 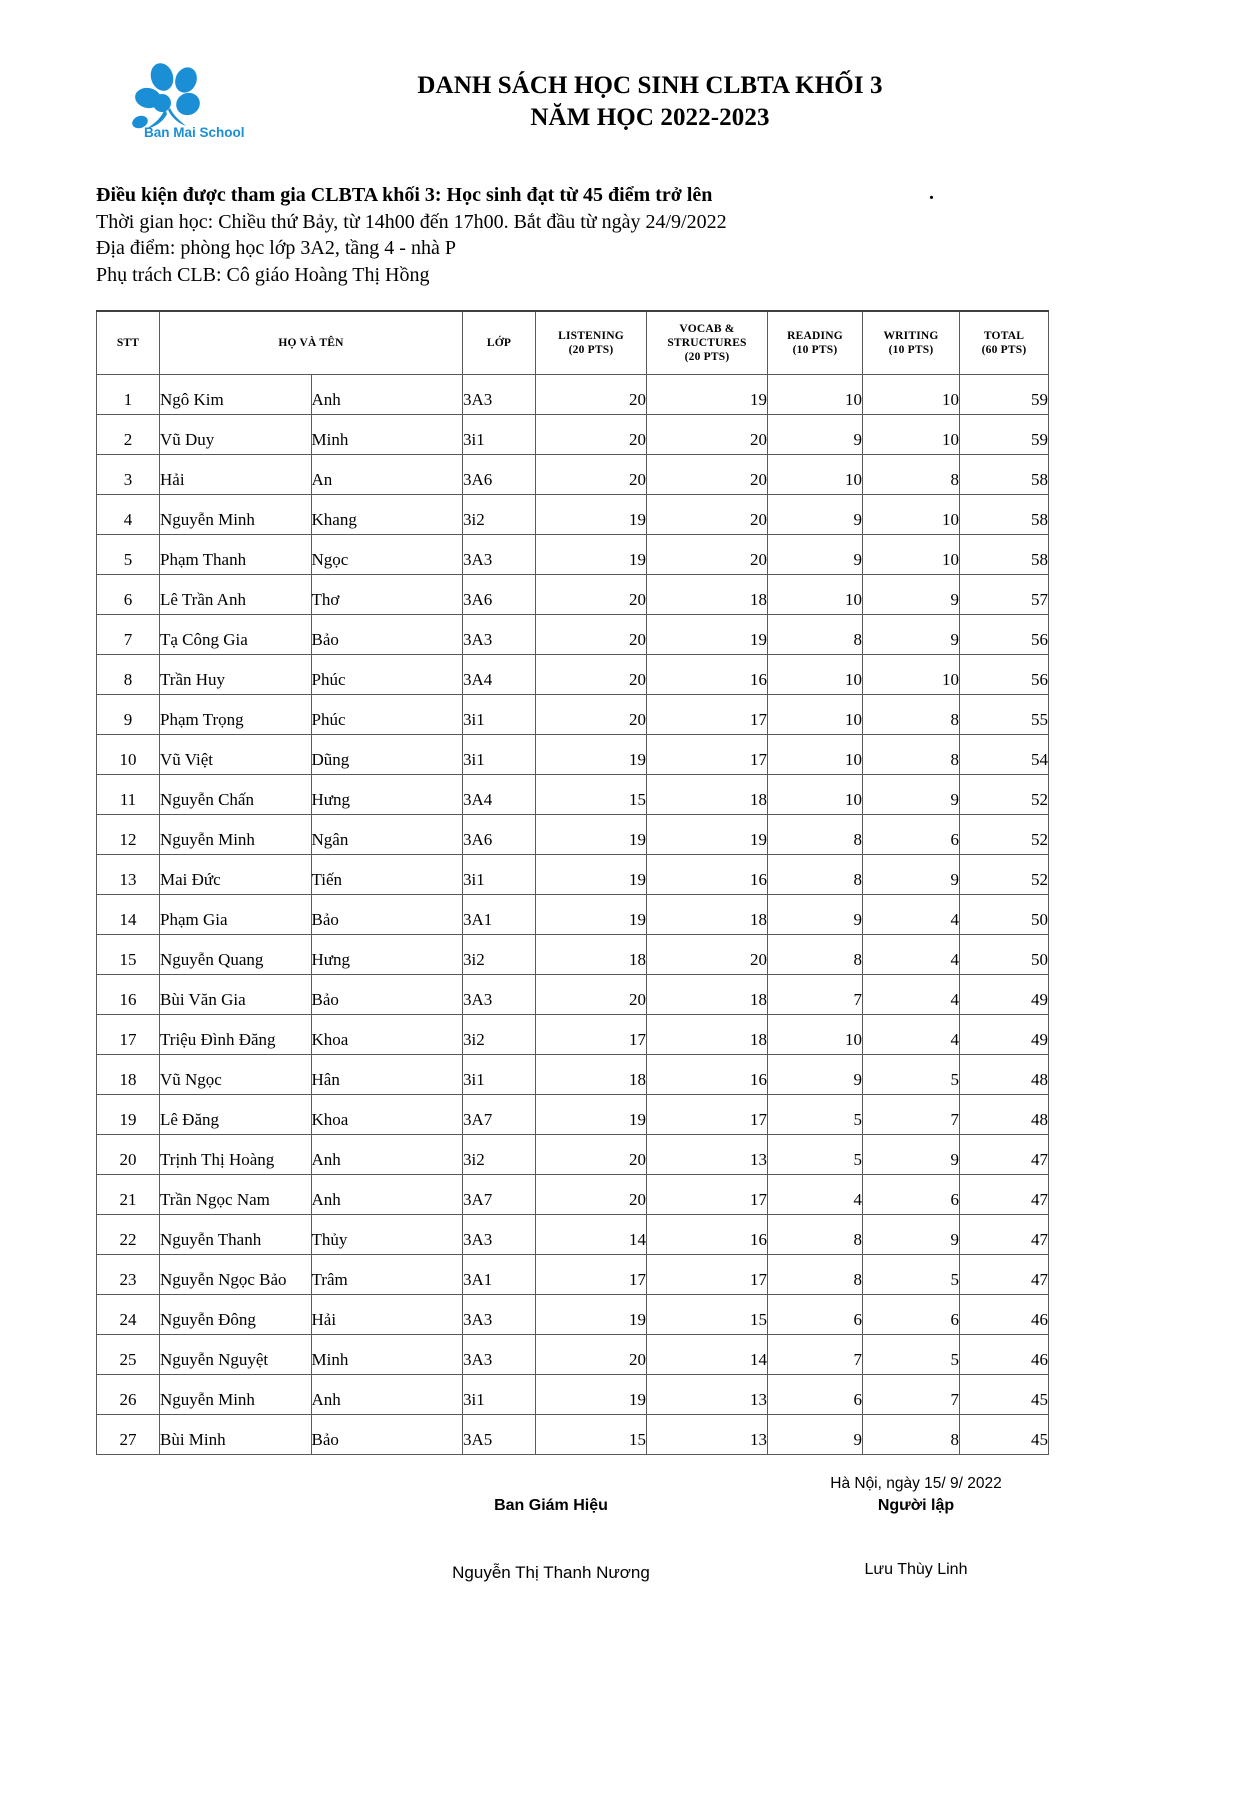 I want to click on table-row-listening: 15, so click(x=591, y=1434).